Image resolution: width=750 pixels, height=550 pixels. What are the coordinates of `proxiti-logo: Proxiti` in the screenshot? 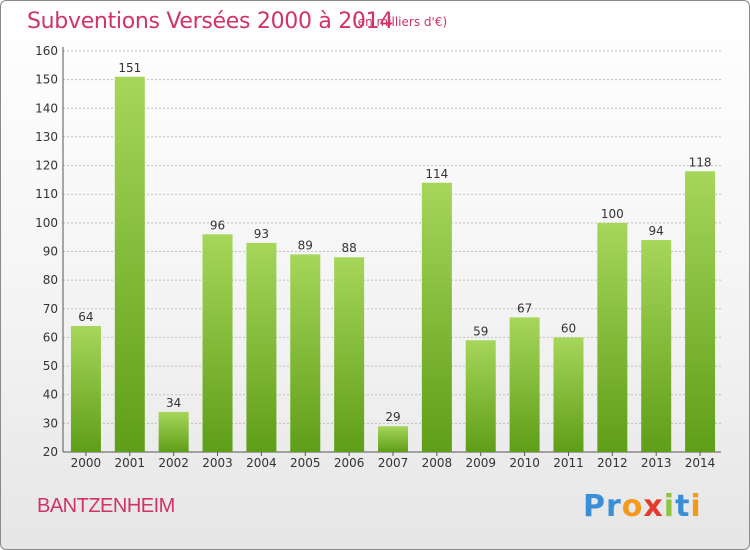 It's located at (642, 506).